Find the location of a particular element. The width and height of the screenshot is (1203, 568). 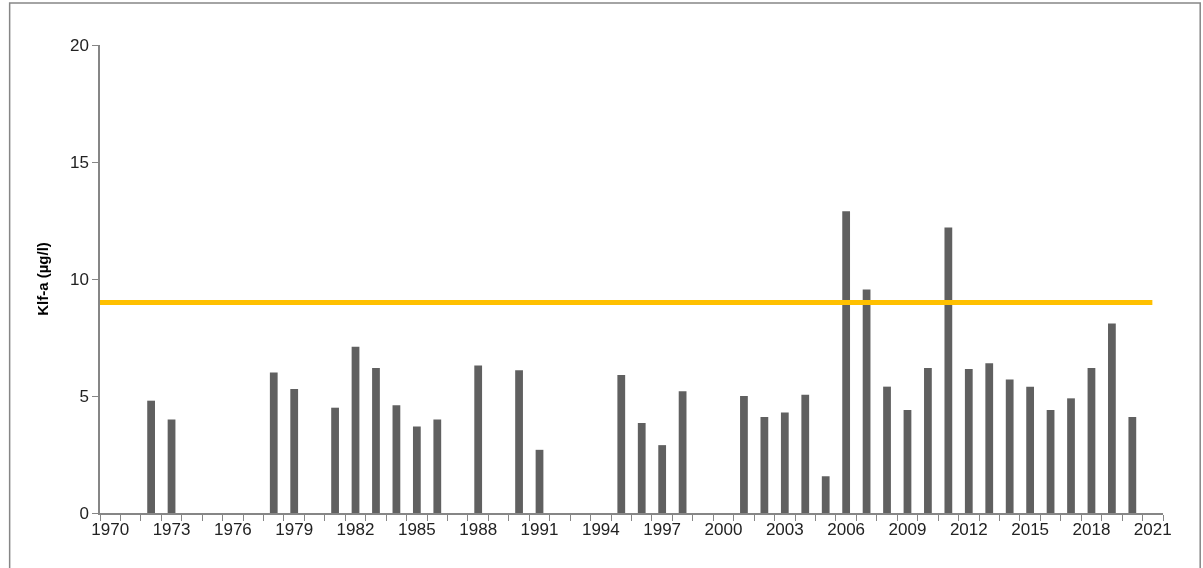

x-tick-label: 1973 is located at coordinates (171, 530).